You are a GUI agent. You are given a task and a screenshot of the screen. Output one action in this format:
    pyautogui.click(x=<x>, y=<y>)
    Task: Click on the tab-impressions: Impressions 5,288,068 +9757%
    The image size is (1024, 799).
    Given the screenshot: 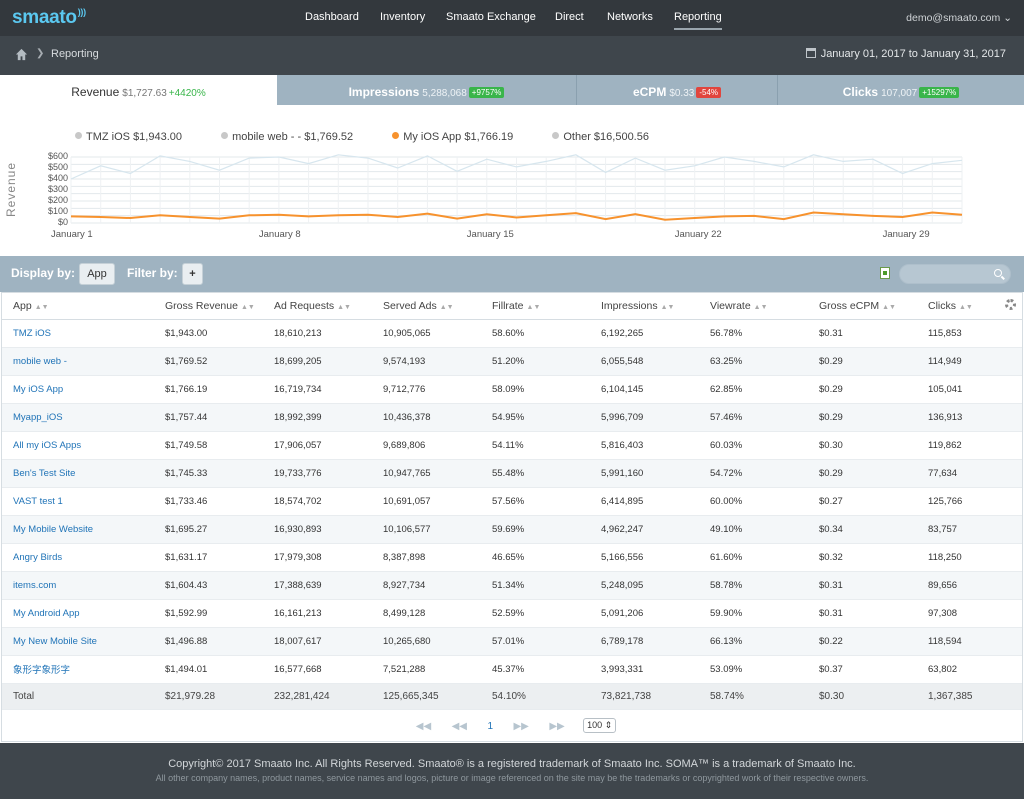 What is the action you would take?
    pyautogui.click(x=427, y=90)
    